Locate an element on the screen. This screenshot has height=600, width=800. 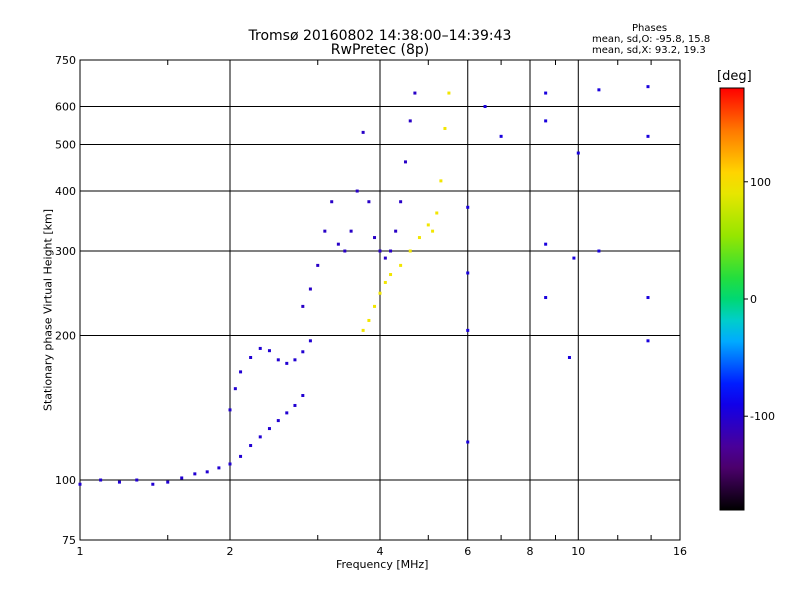
chart-title-line1: Tromsø 20160802 14:38:00–14:39:43 is located at coordinates (380, 36).